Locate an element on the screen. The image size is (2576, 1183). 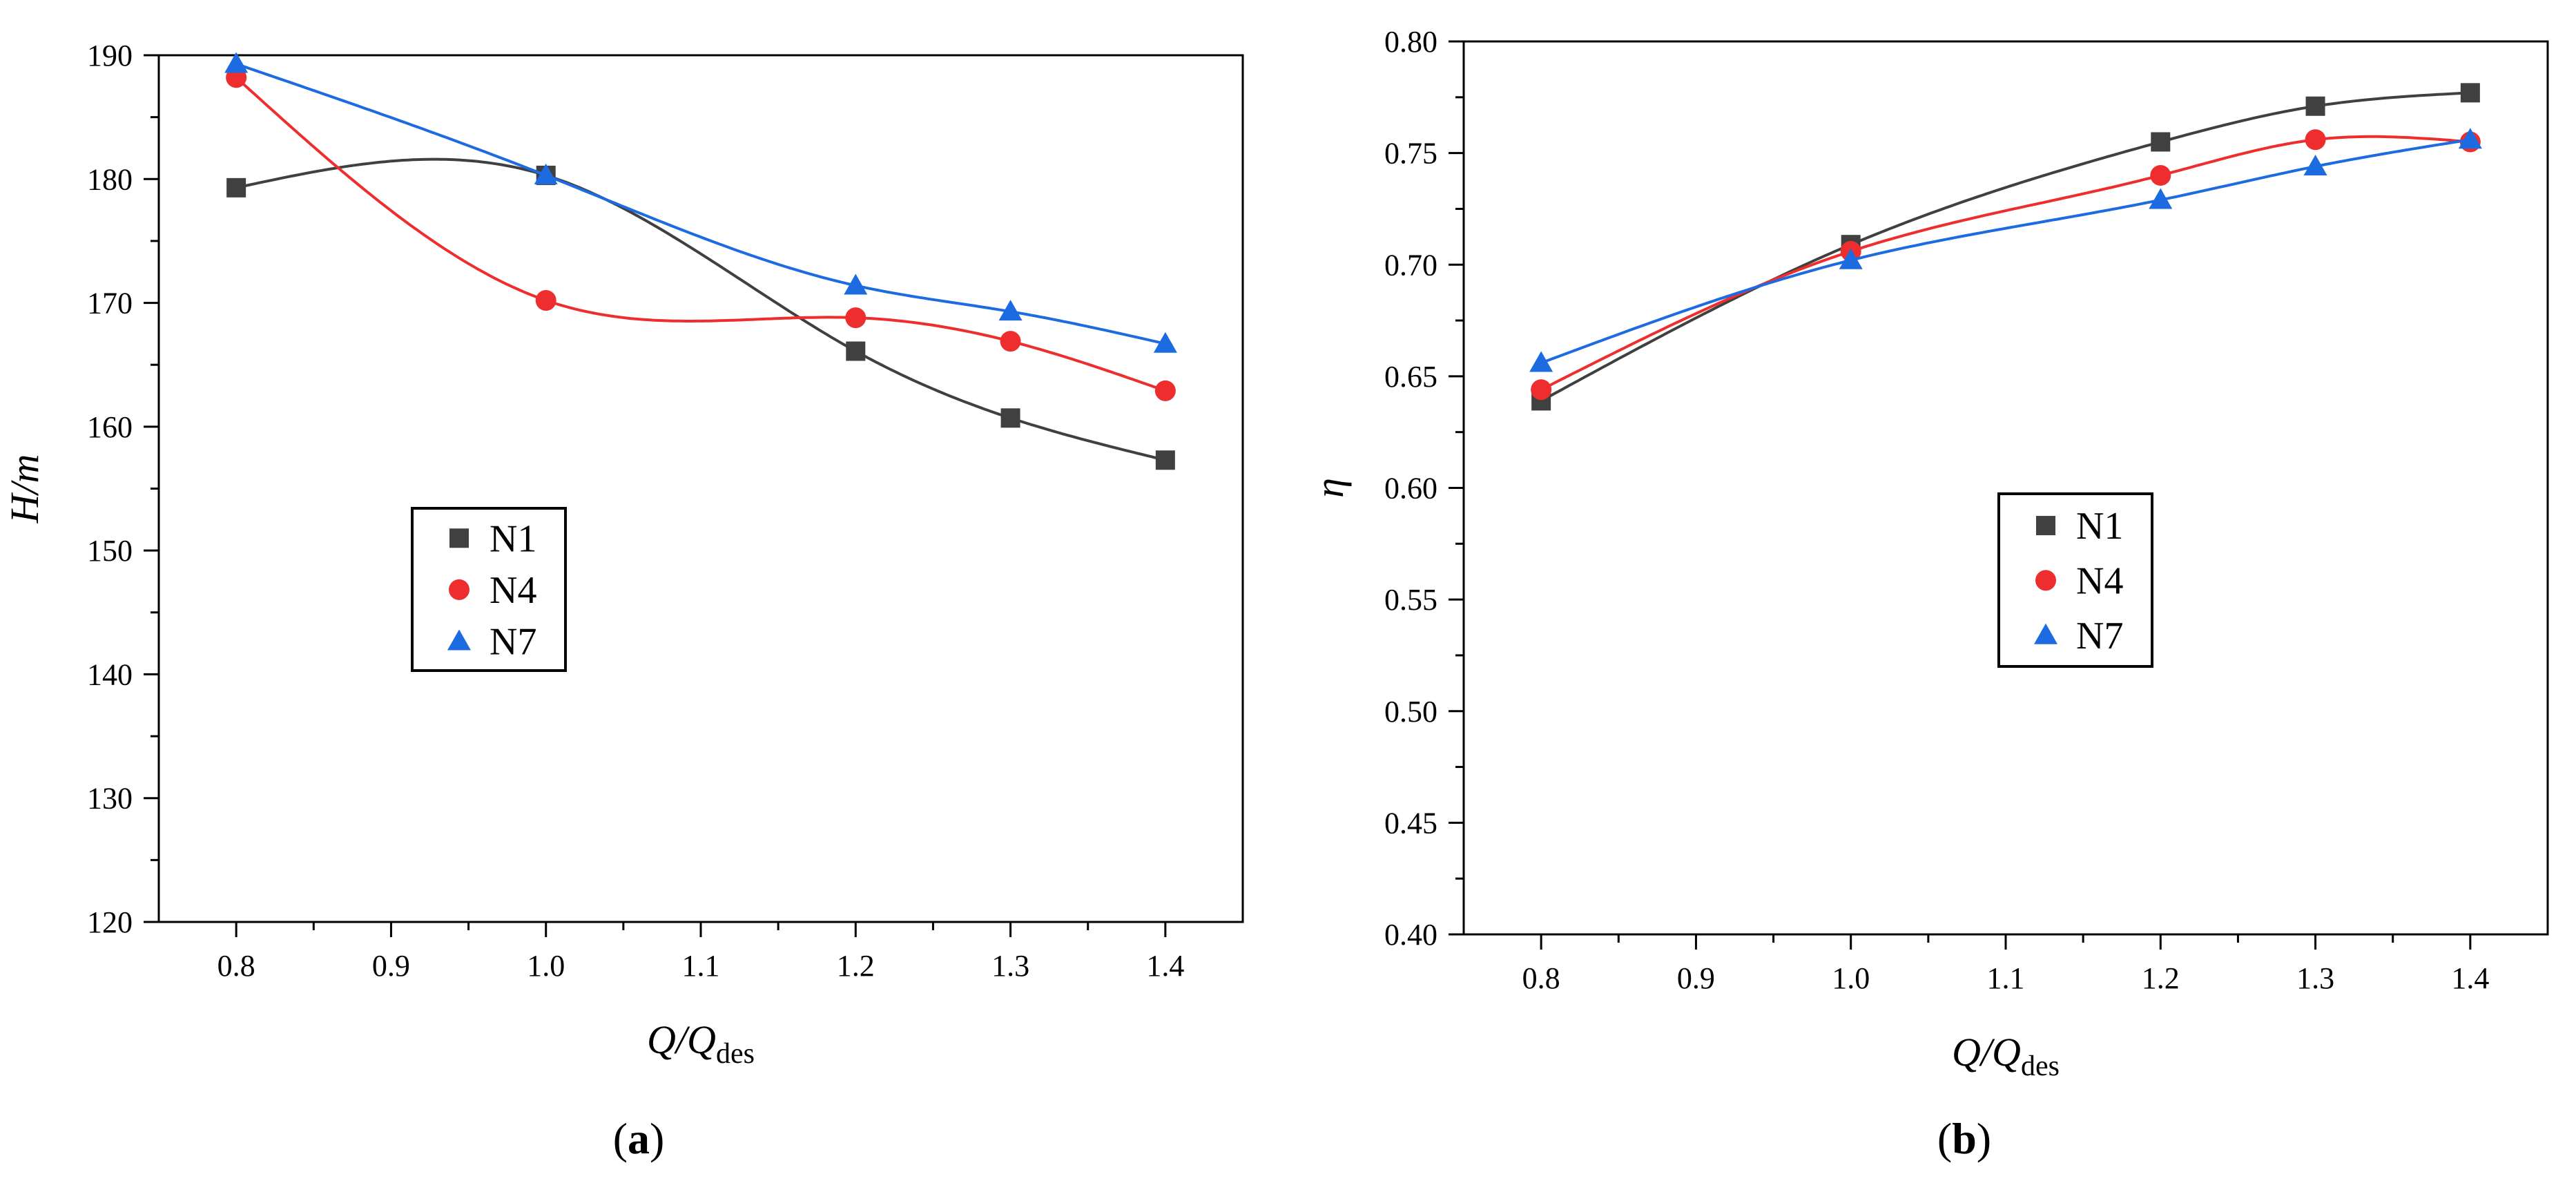
y-tick-label: 0.40 is located at coordinates (1411, 935).